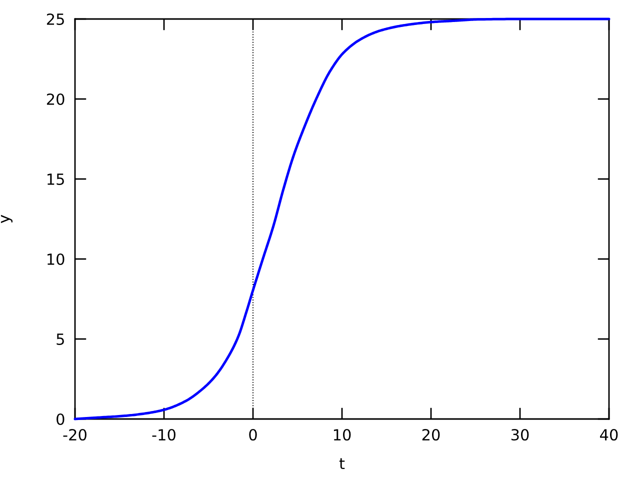  I want to click on y-tick-label: 20, so click(55, 99).